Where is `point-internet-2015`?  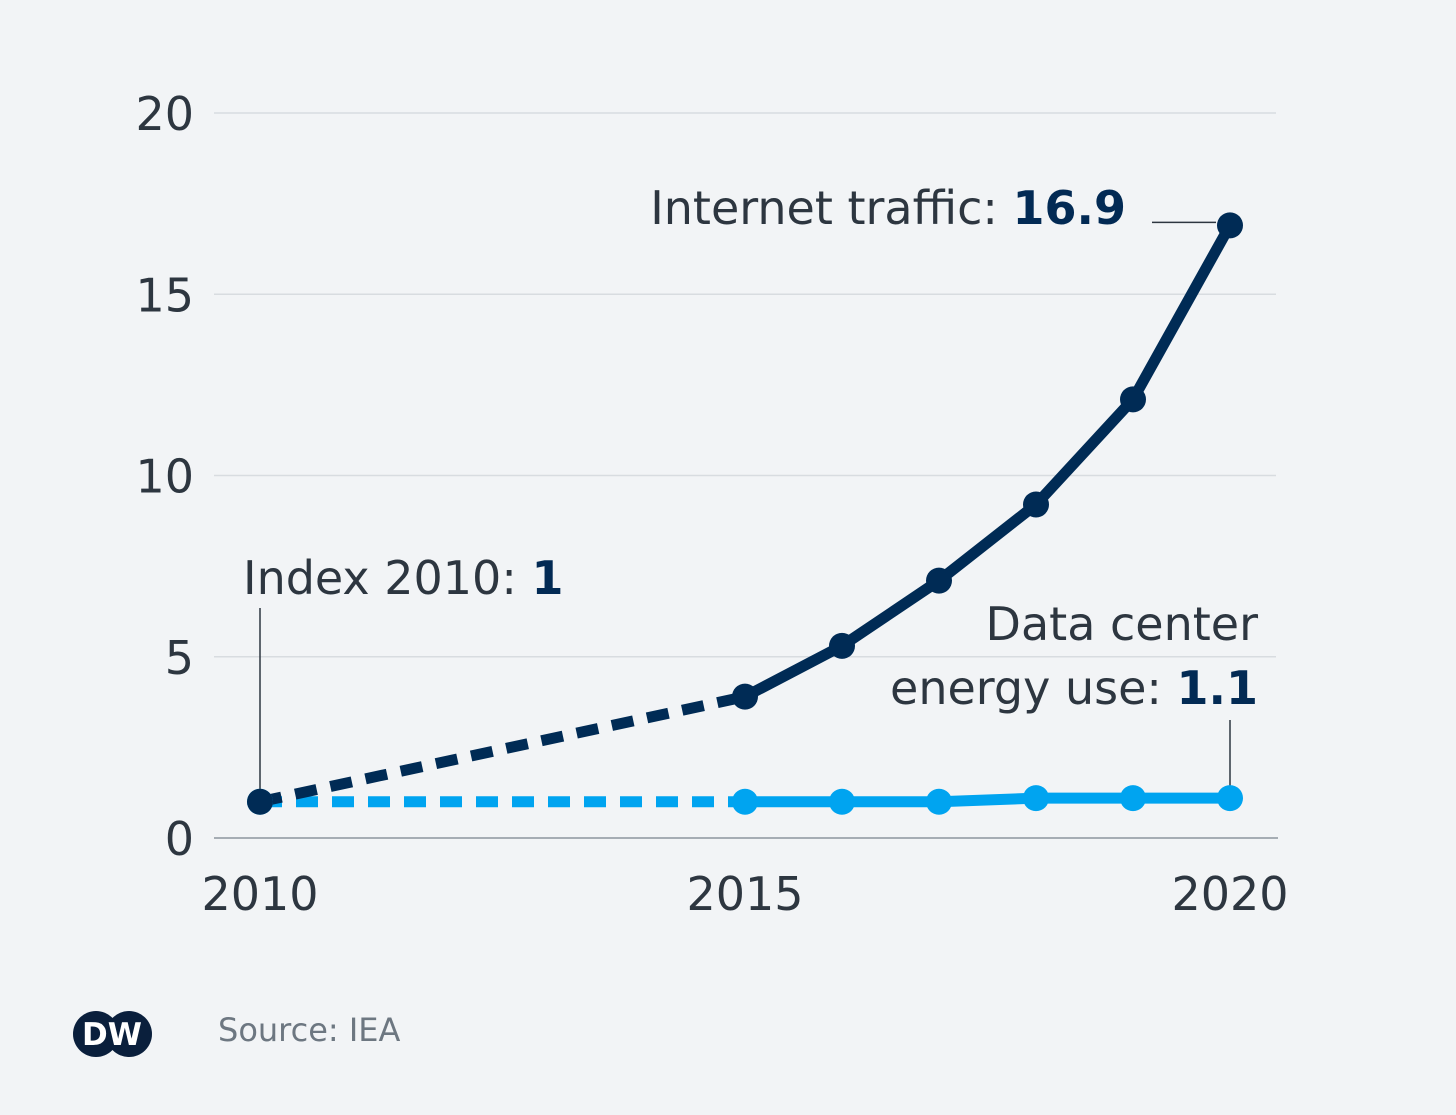
point-internet-2015 is located at coordinates (745, 696).